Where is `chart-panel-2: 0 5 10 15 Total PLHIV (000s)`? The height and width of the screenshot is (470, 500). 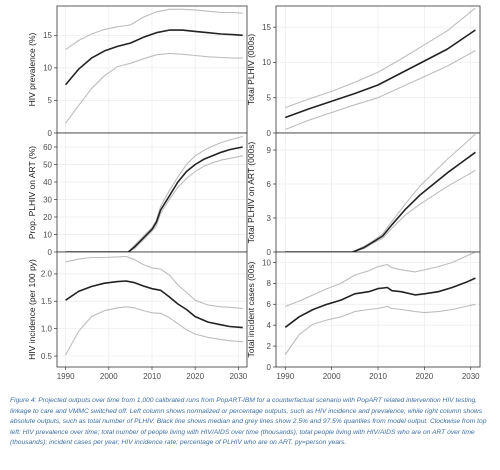
chart-panel-2: 0 5 10 15 Total PLHIV (000s) is located at coordinates (363, 71).